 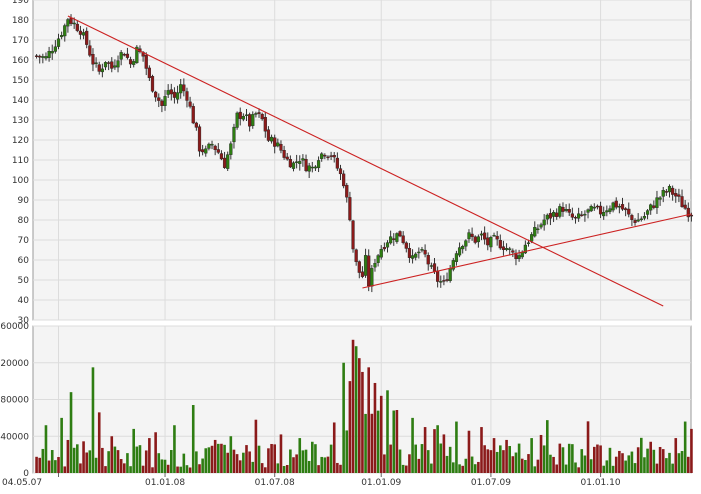 What do you see at coordinates (491, 483) in the screenshot?
I see `x-tick-label: 01.07.09` at bounding box center [491, 483].